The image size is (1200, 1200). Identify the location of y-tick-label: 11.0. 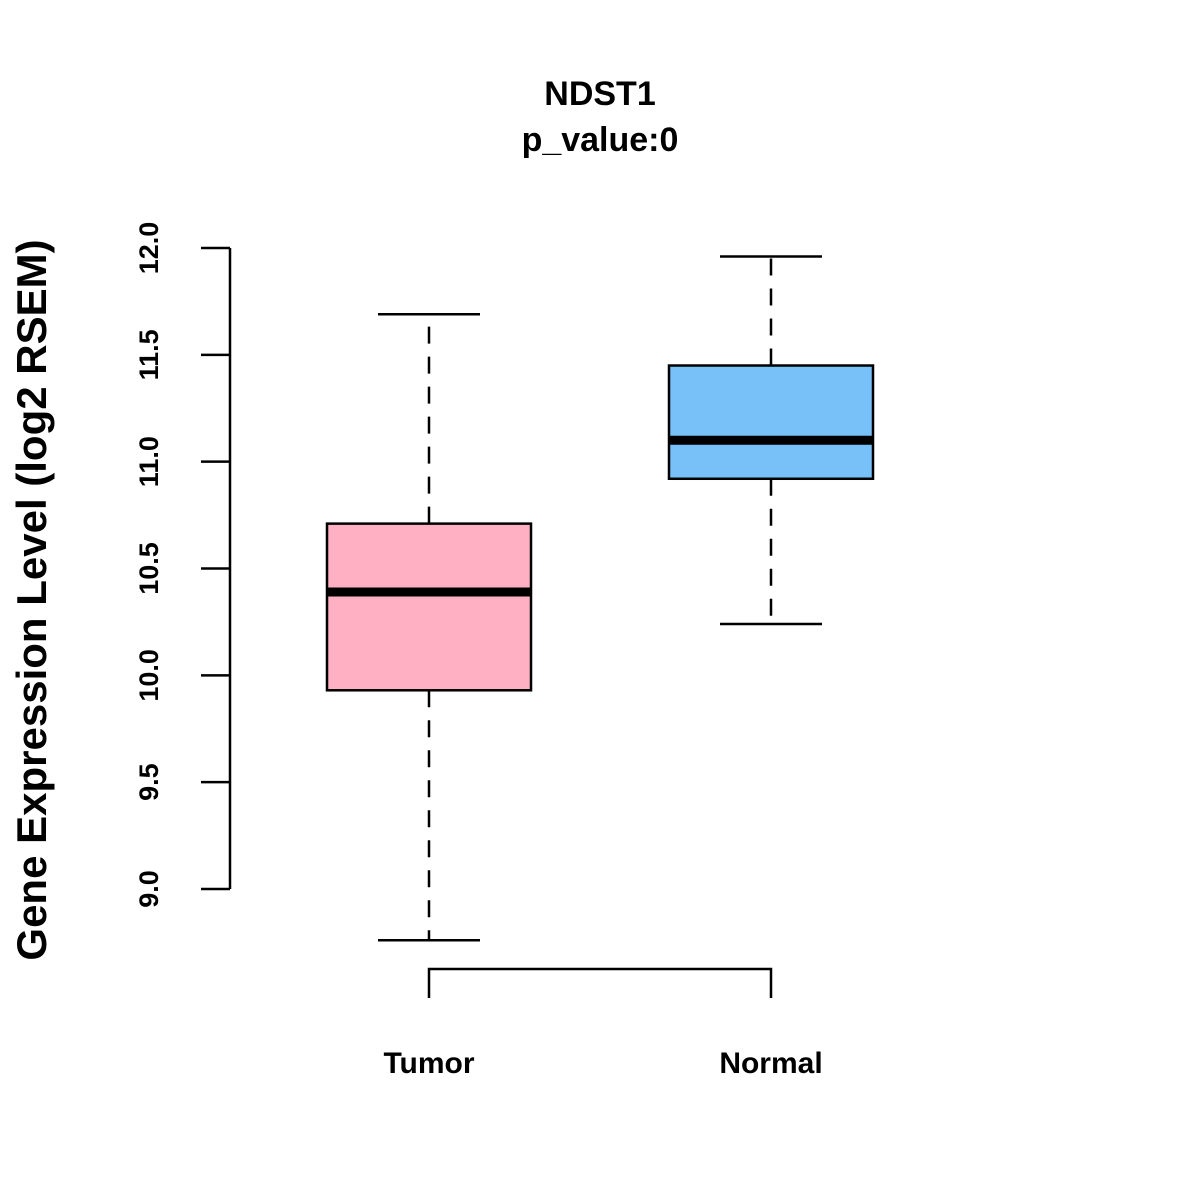
(149, 461).